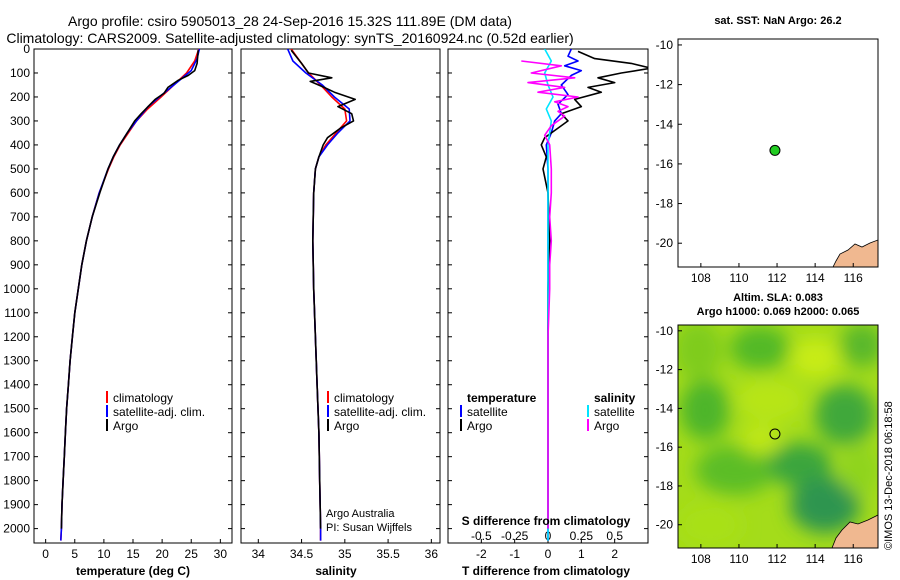 The image size is (900, 580). I want to click on x-tick-label: 35.5, so click(388, 554).